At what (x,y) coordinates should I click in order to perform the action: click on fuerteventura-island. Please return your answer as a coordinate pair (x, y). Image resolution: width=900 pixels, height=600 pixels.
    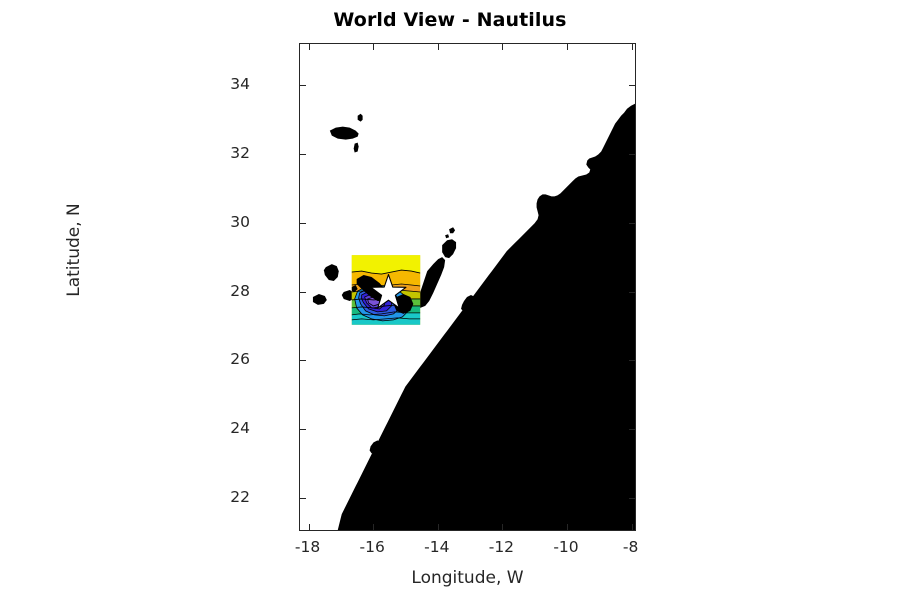
    Looking at the image, I should click on (431, 282).